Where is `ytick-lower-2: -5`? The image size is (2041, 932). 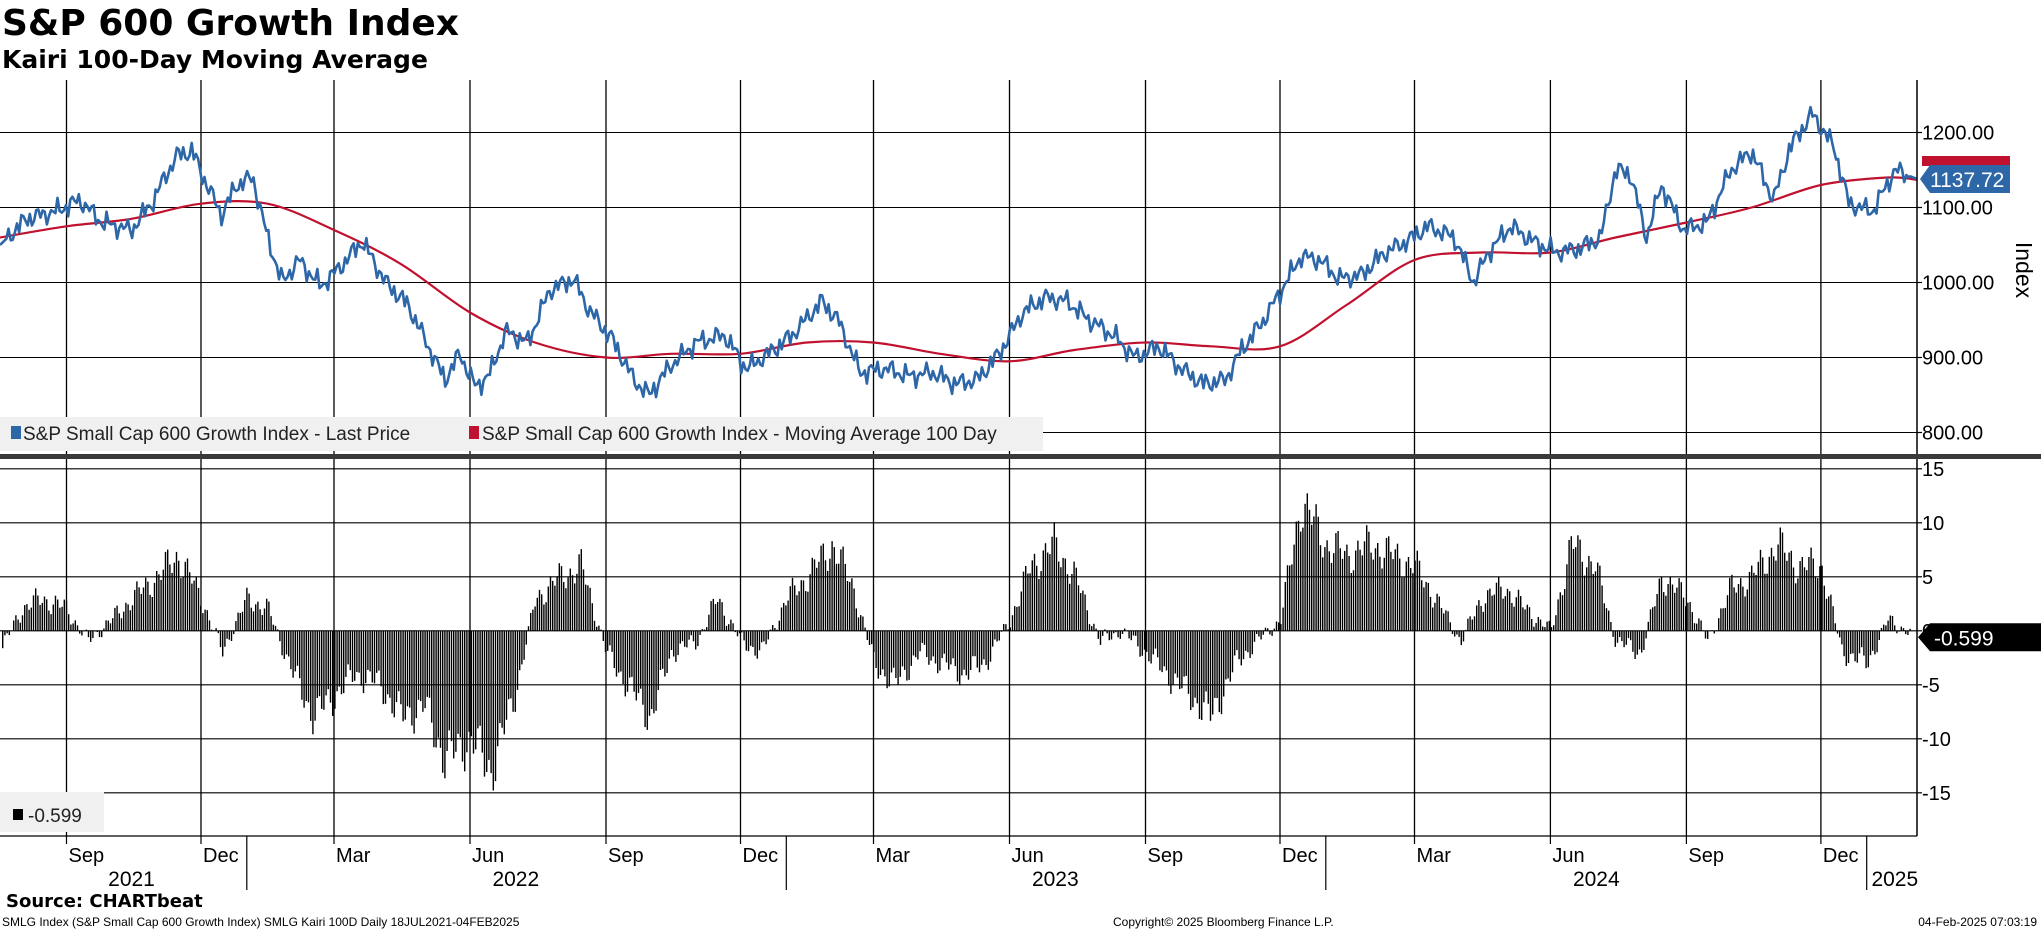
ytick-lower-2: -5 is located at coordinates (1931, 686).